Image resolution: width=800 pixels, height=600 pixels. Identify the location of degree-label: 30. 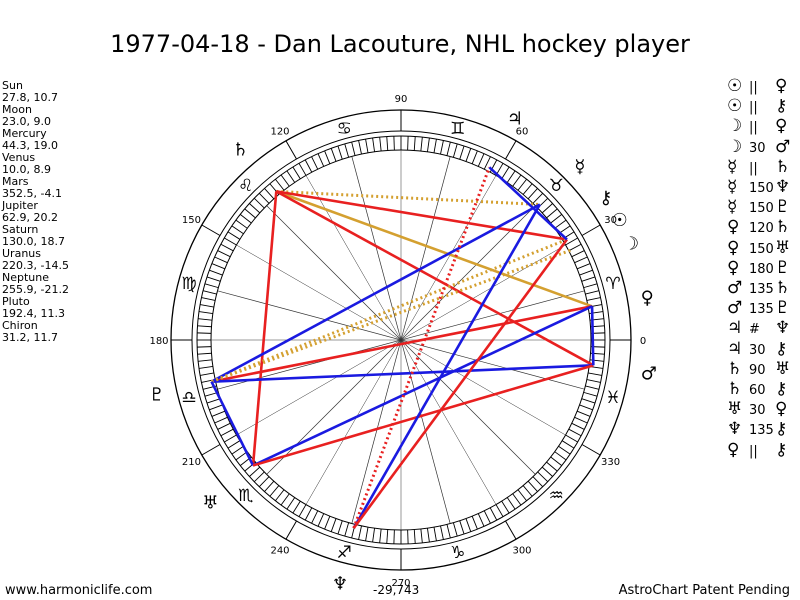
(610, 220).